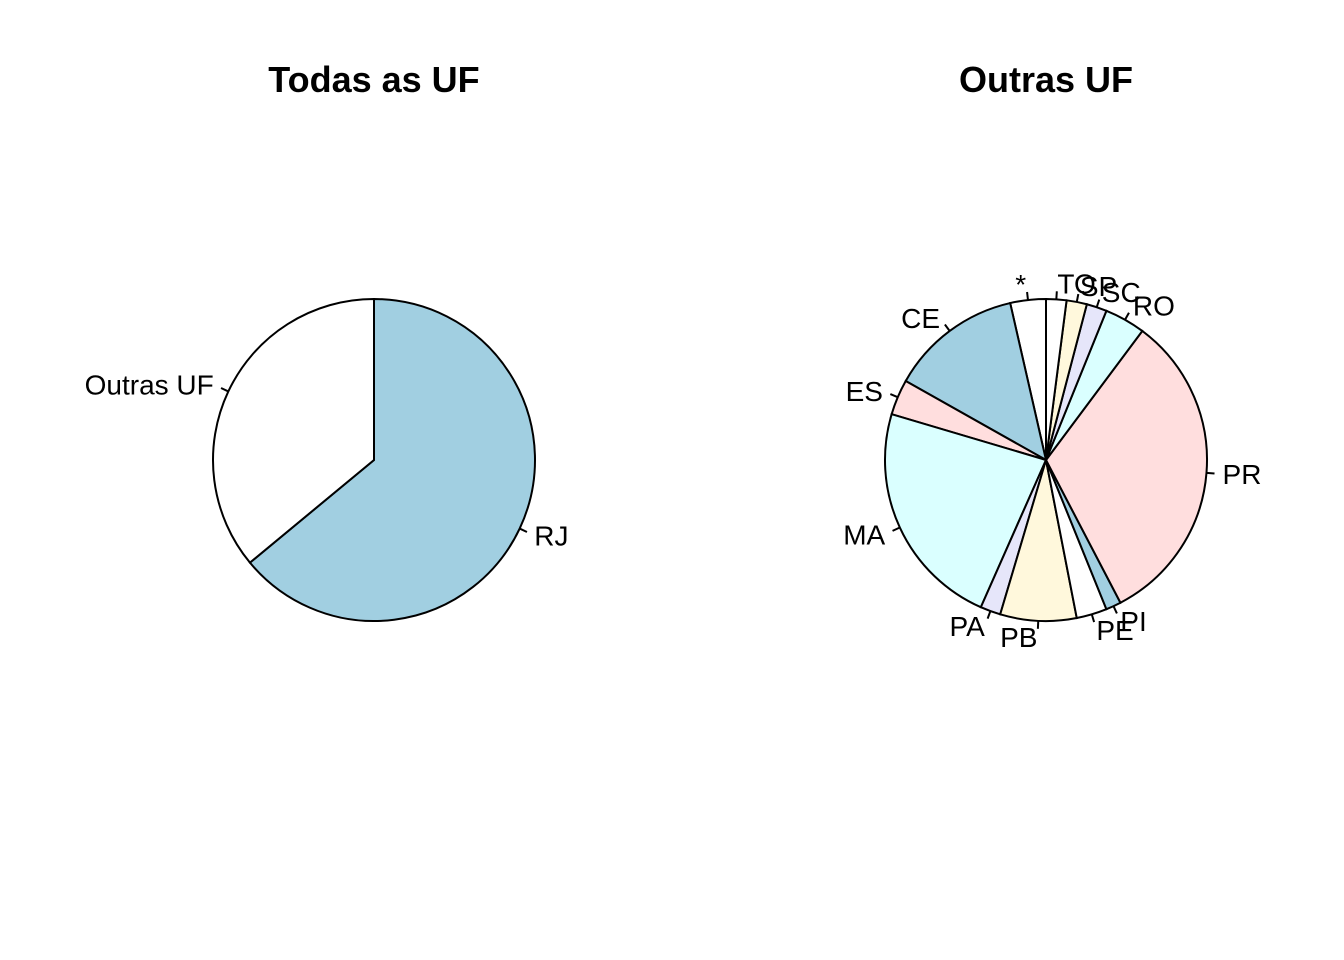 The height and width of the screenshot is (960, 1344). I want to click on slice-label-ce: CE, so click(920, 318).